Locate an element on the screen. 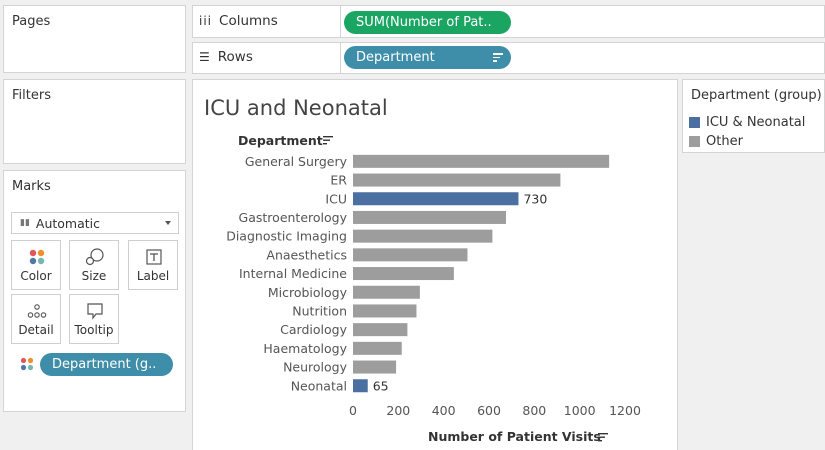 The width and height of the screenshot is (825, 450). rows-shelf-label: ☰ Rows is located at coordinates (226, 57).